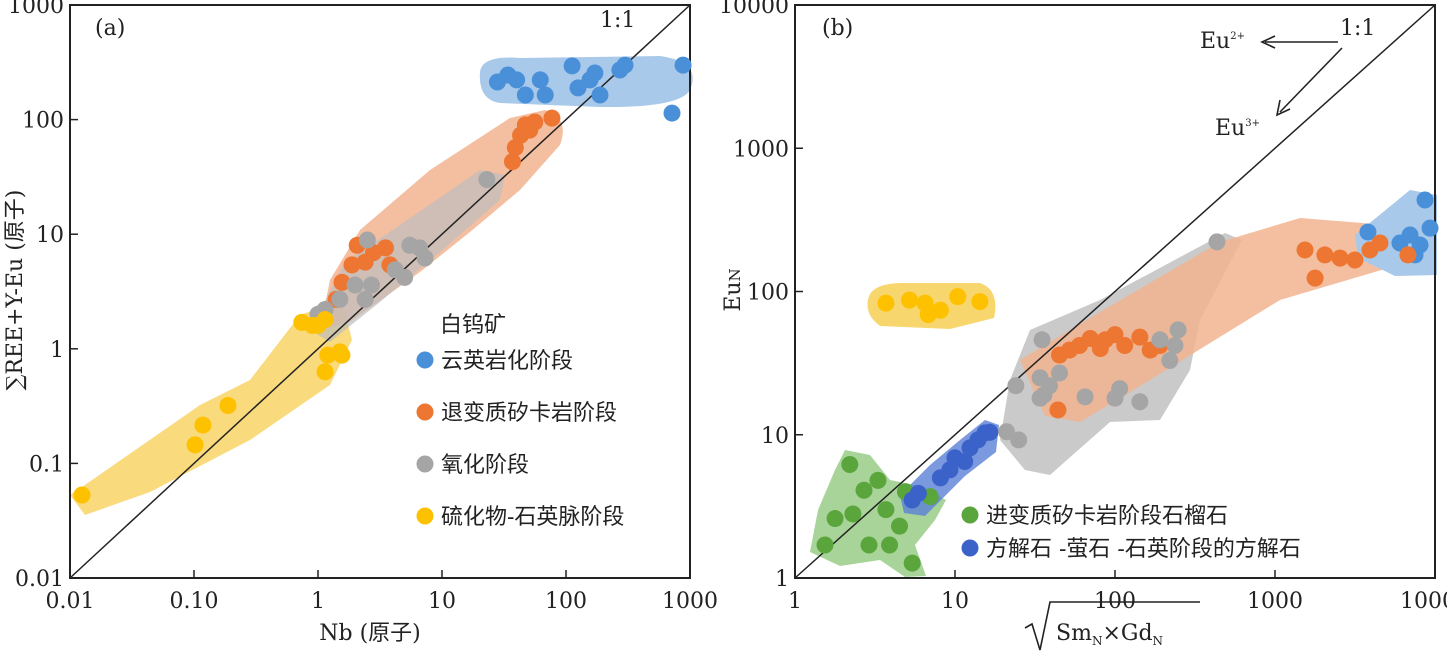 This screenshot has width=1447, height=658. I want to click on x-axis-label: SmN×GdN, so click(1109, 634).